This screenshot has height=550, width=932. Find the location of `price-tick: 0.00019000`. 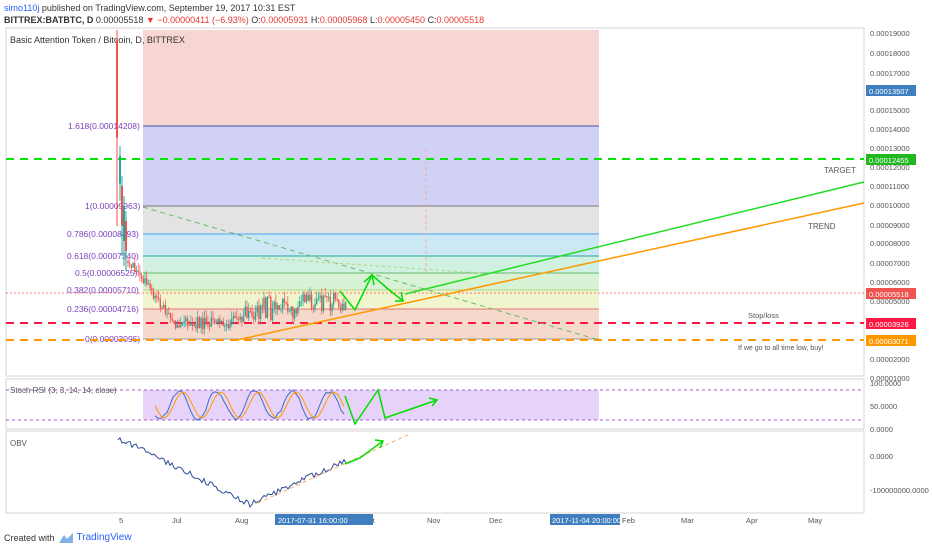

price-tick: 0.00019000 is located at coordinates (890, 33).